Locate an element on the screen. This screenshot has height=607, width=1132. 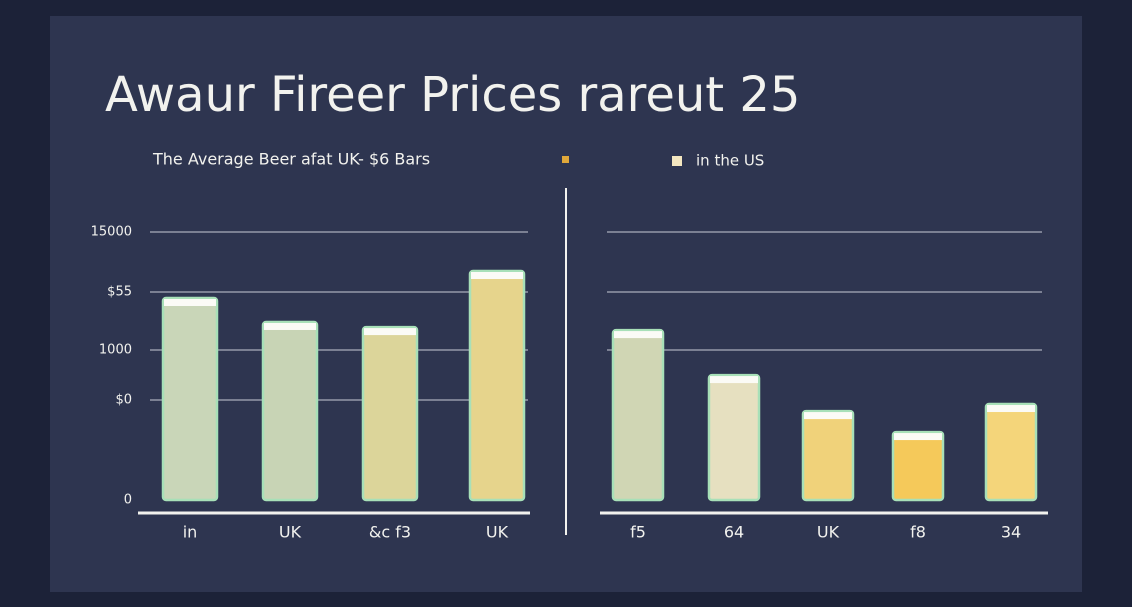
y-tick-label: 15000 is located at coordinates (111, 232).